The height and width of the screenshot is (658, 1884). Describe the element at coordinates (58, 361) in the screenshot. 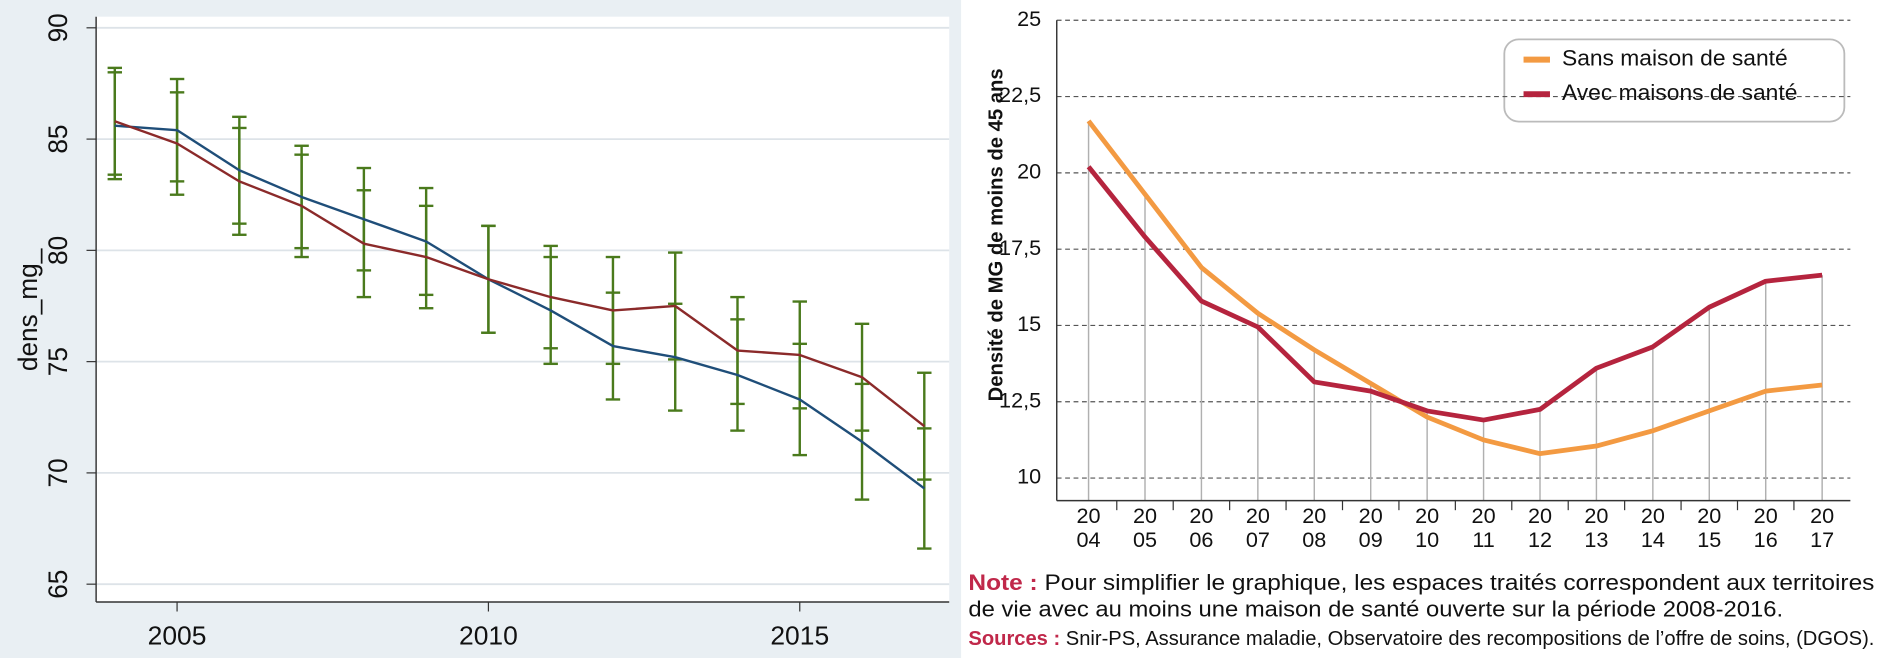

I see `y-tick-label: 75` at that location.